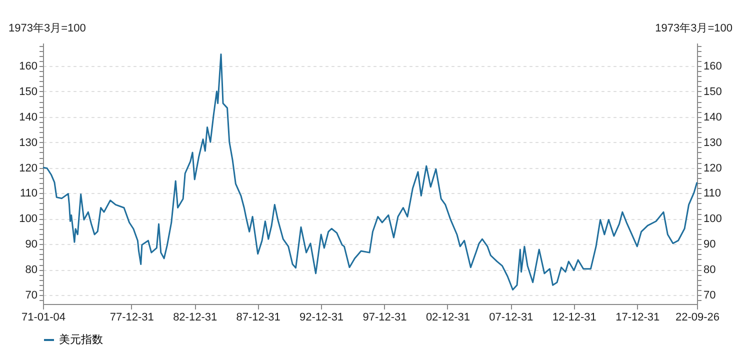  I want to click on y2-tick-label: 160, so click(713, 66).